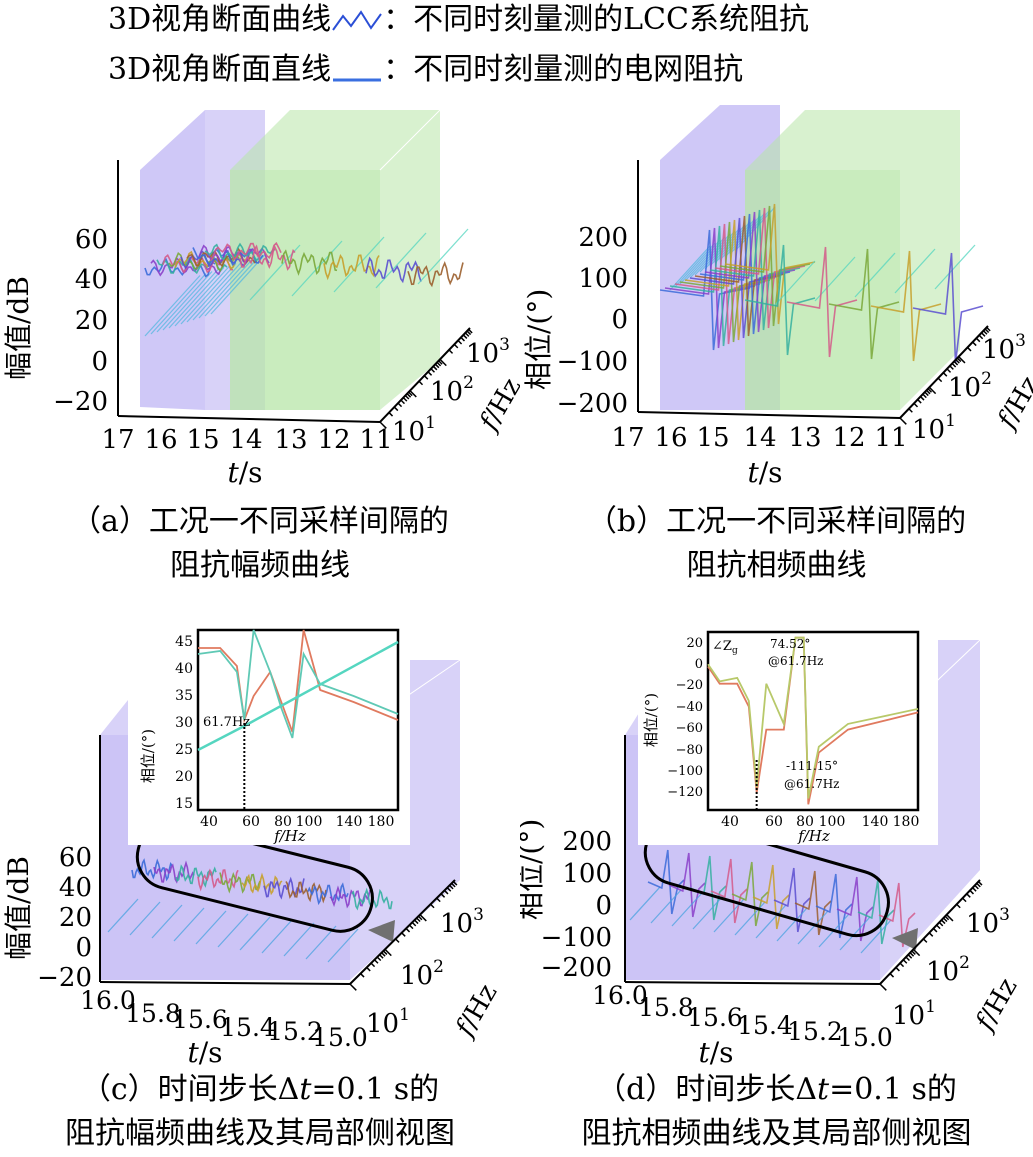  I want to click on inset-y-tick: 20, so click(184, 777).